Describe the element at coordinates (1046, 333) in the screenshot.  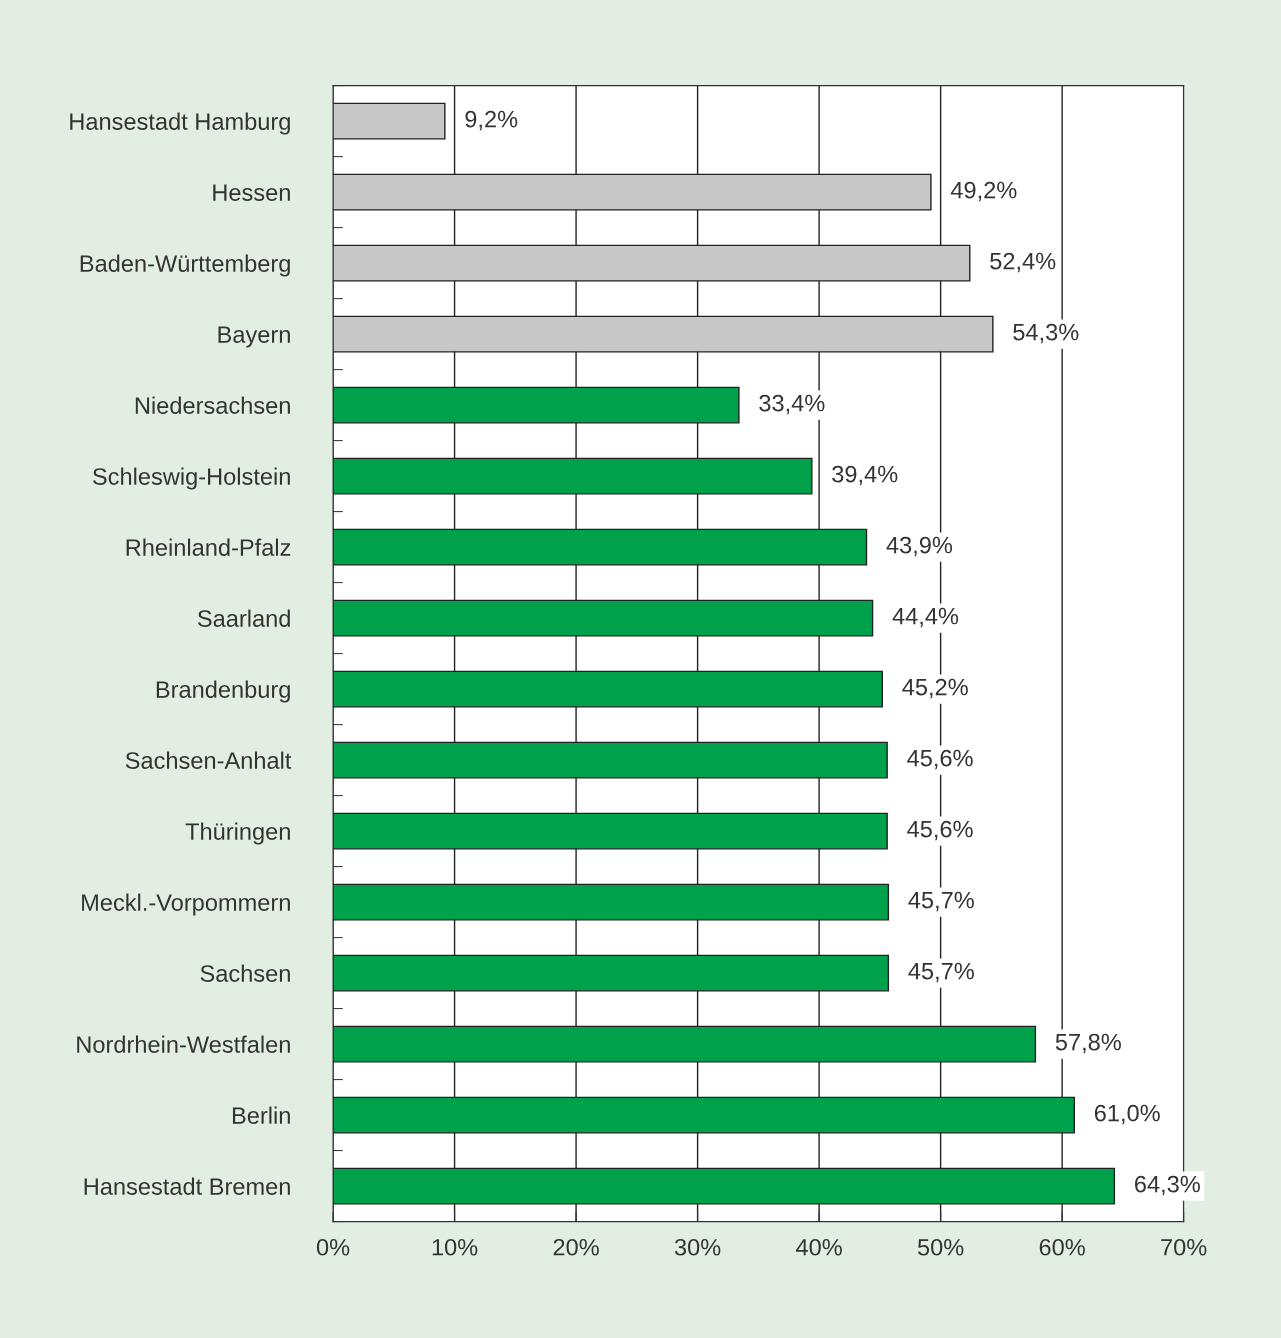
I see `data-label: 54,3%` at that location.